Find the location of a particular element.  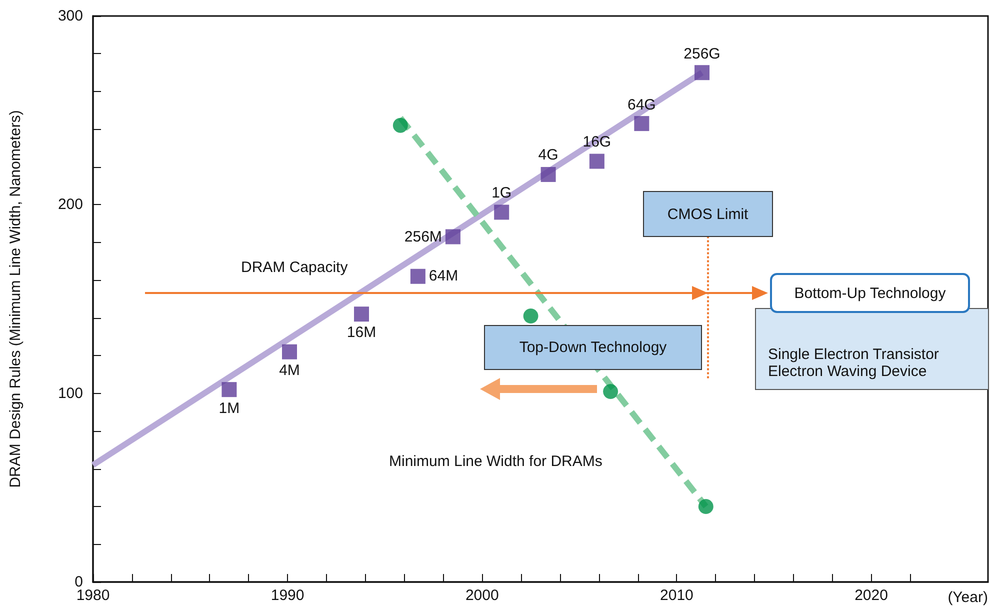

label-box: Top-Down Technology is located at coordinates (593, 347).